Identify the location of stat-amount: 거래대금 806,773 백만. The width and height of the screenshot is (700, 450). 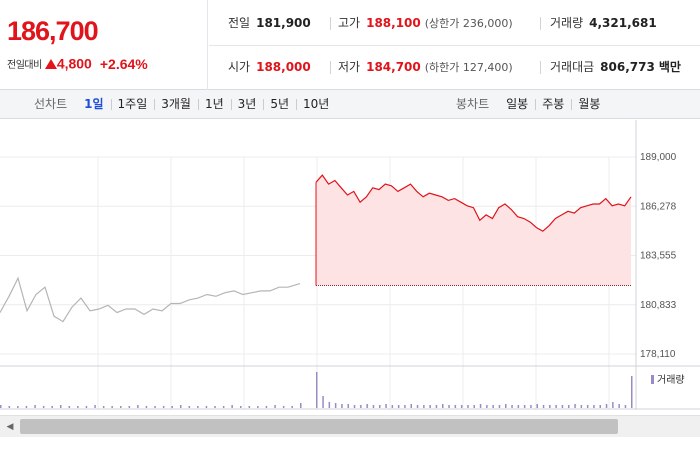
(615, 67).